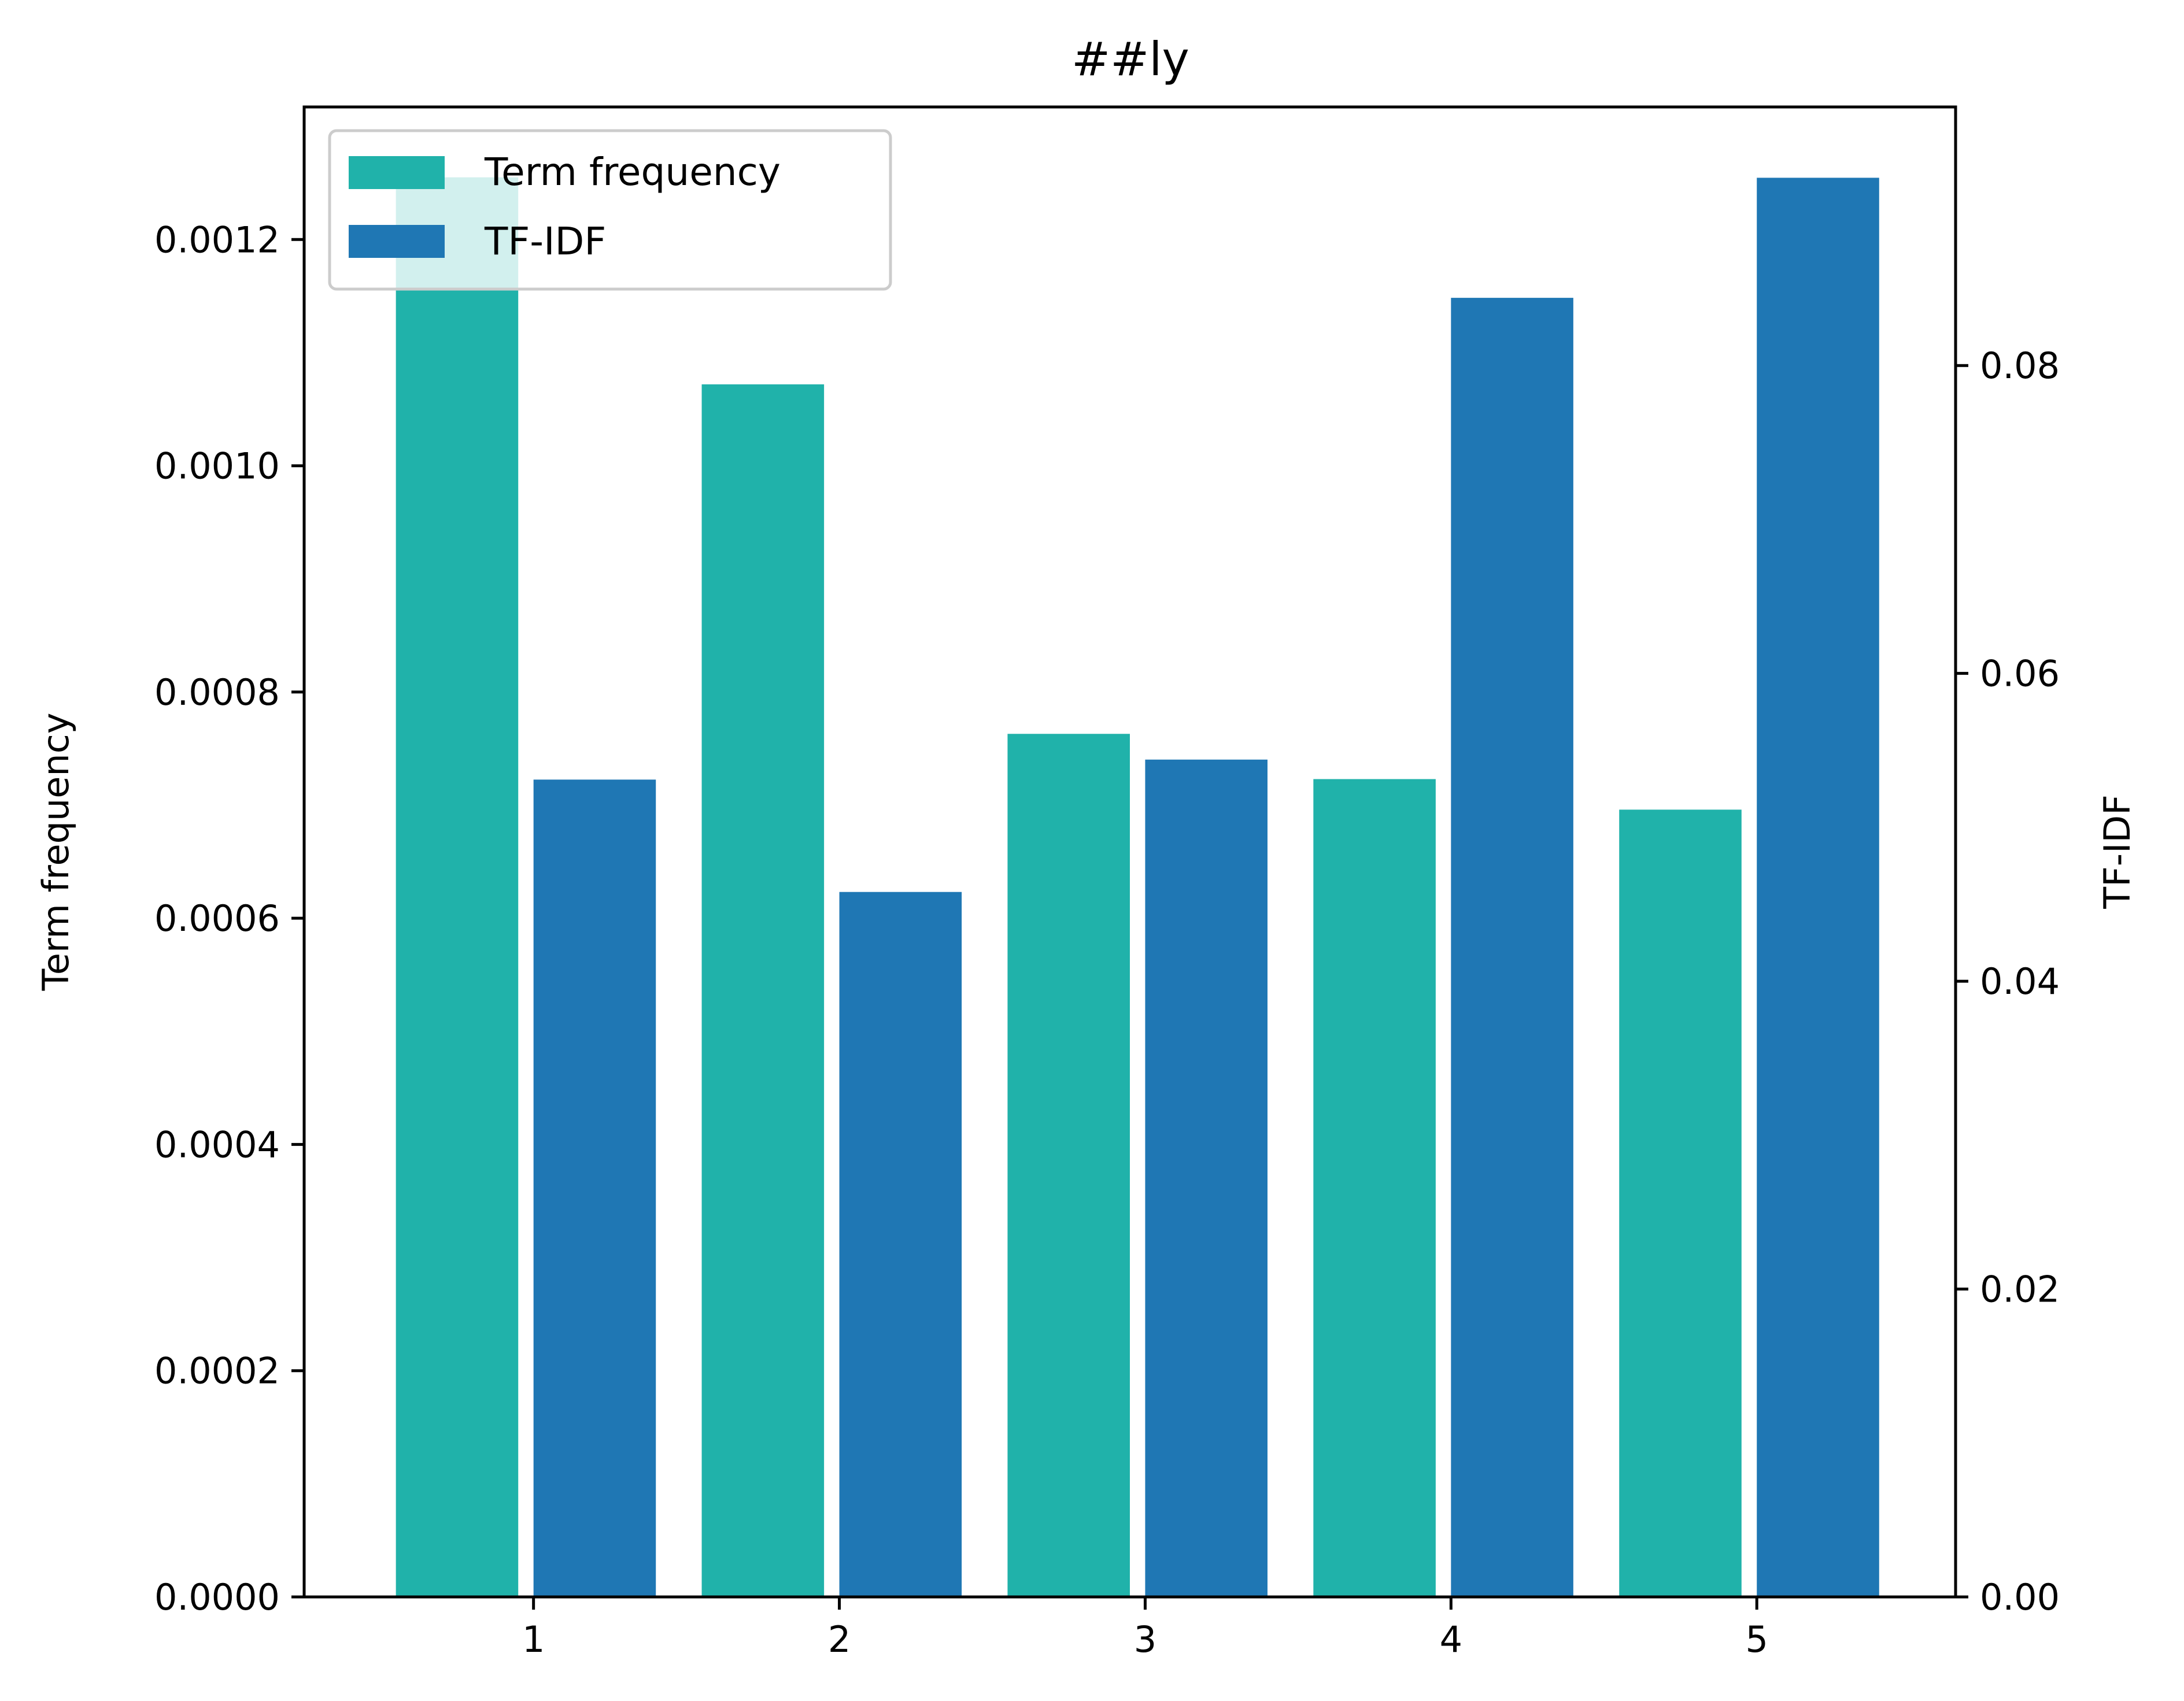  What do you see at coordinates (2020, 982) in the screenshot?
I see `right-tick-label: 0.04` at bounding box center [2020, 982].